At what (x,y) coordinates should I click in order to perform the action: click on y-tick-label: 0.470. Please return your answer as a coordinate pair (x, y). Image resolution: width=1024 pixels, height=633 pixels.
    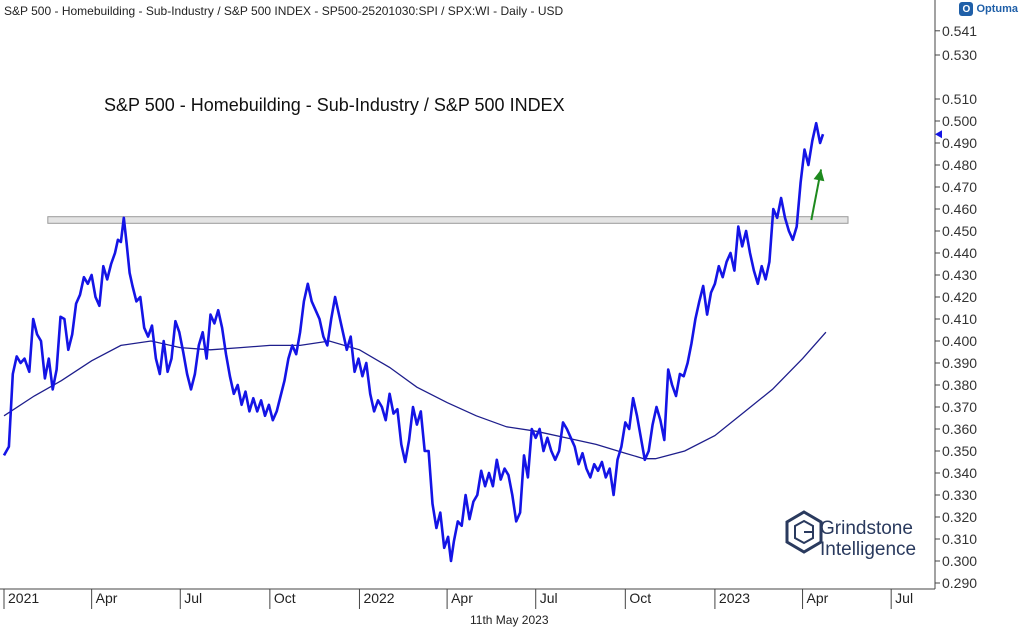
    Looking at the image, I should click on (959, 187).